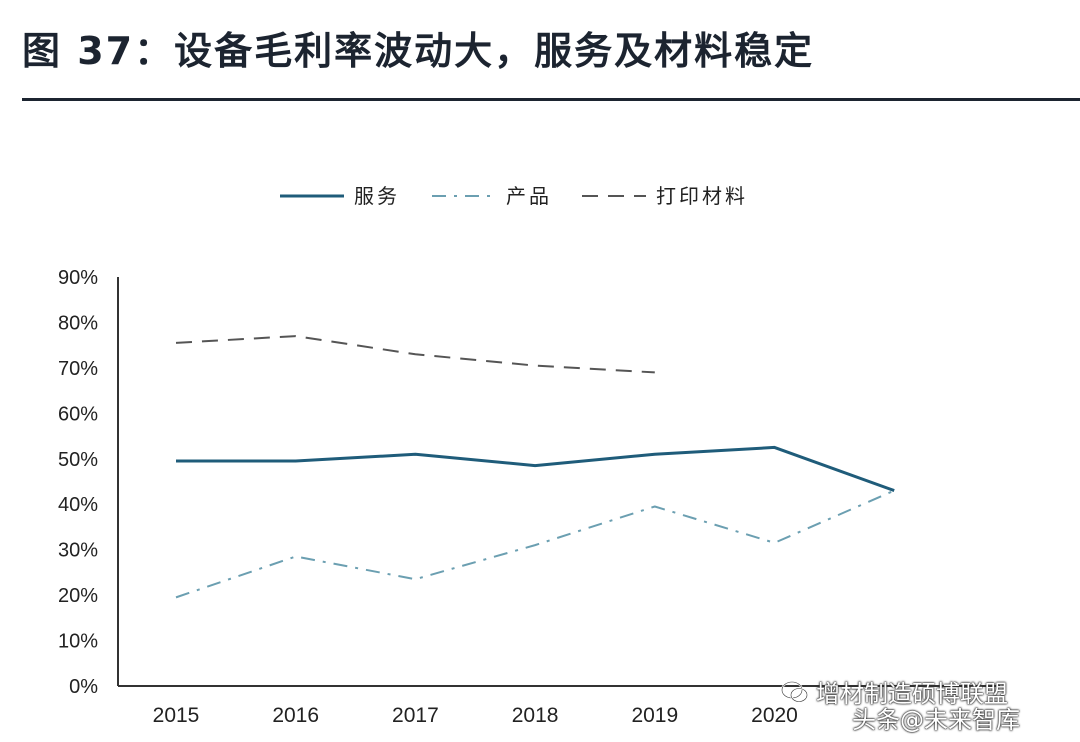 Image resolution: width=1080 pixels, height=742 pixels. I want to click on y-tick-label: 10%, so click(78, 642).